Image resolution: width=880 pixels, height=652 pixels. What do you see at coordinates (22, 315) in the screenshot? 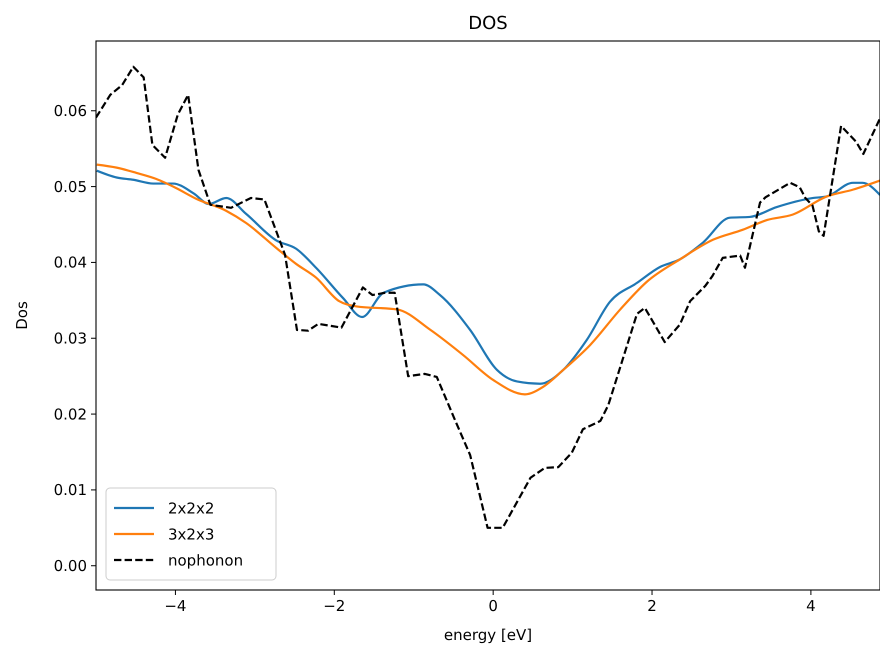
I see `y-axis-title: Dos` at bounding box center [22, 315].